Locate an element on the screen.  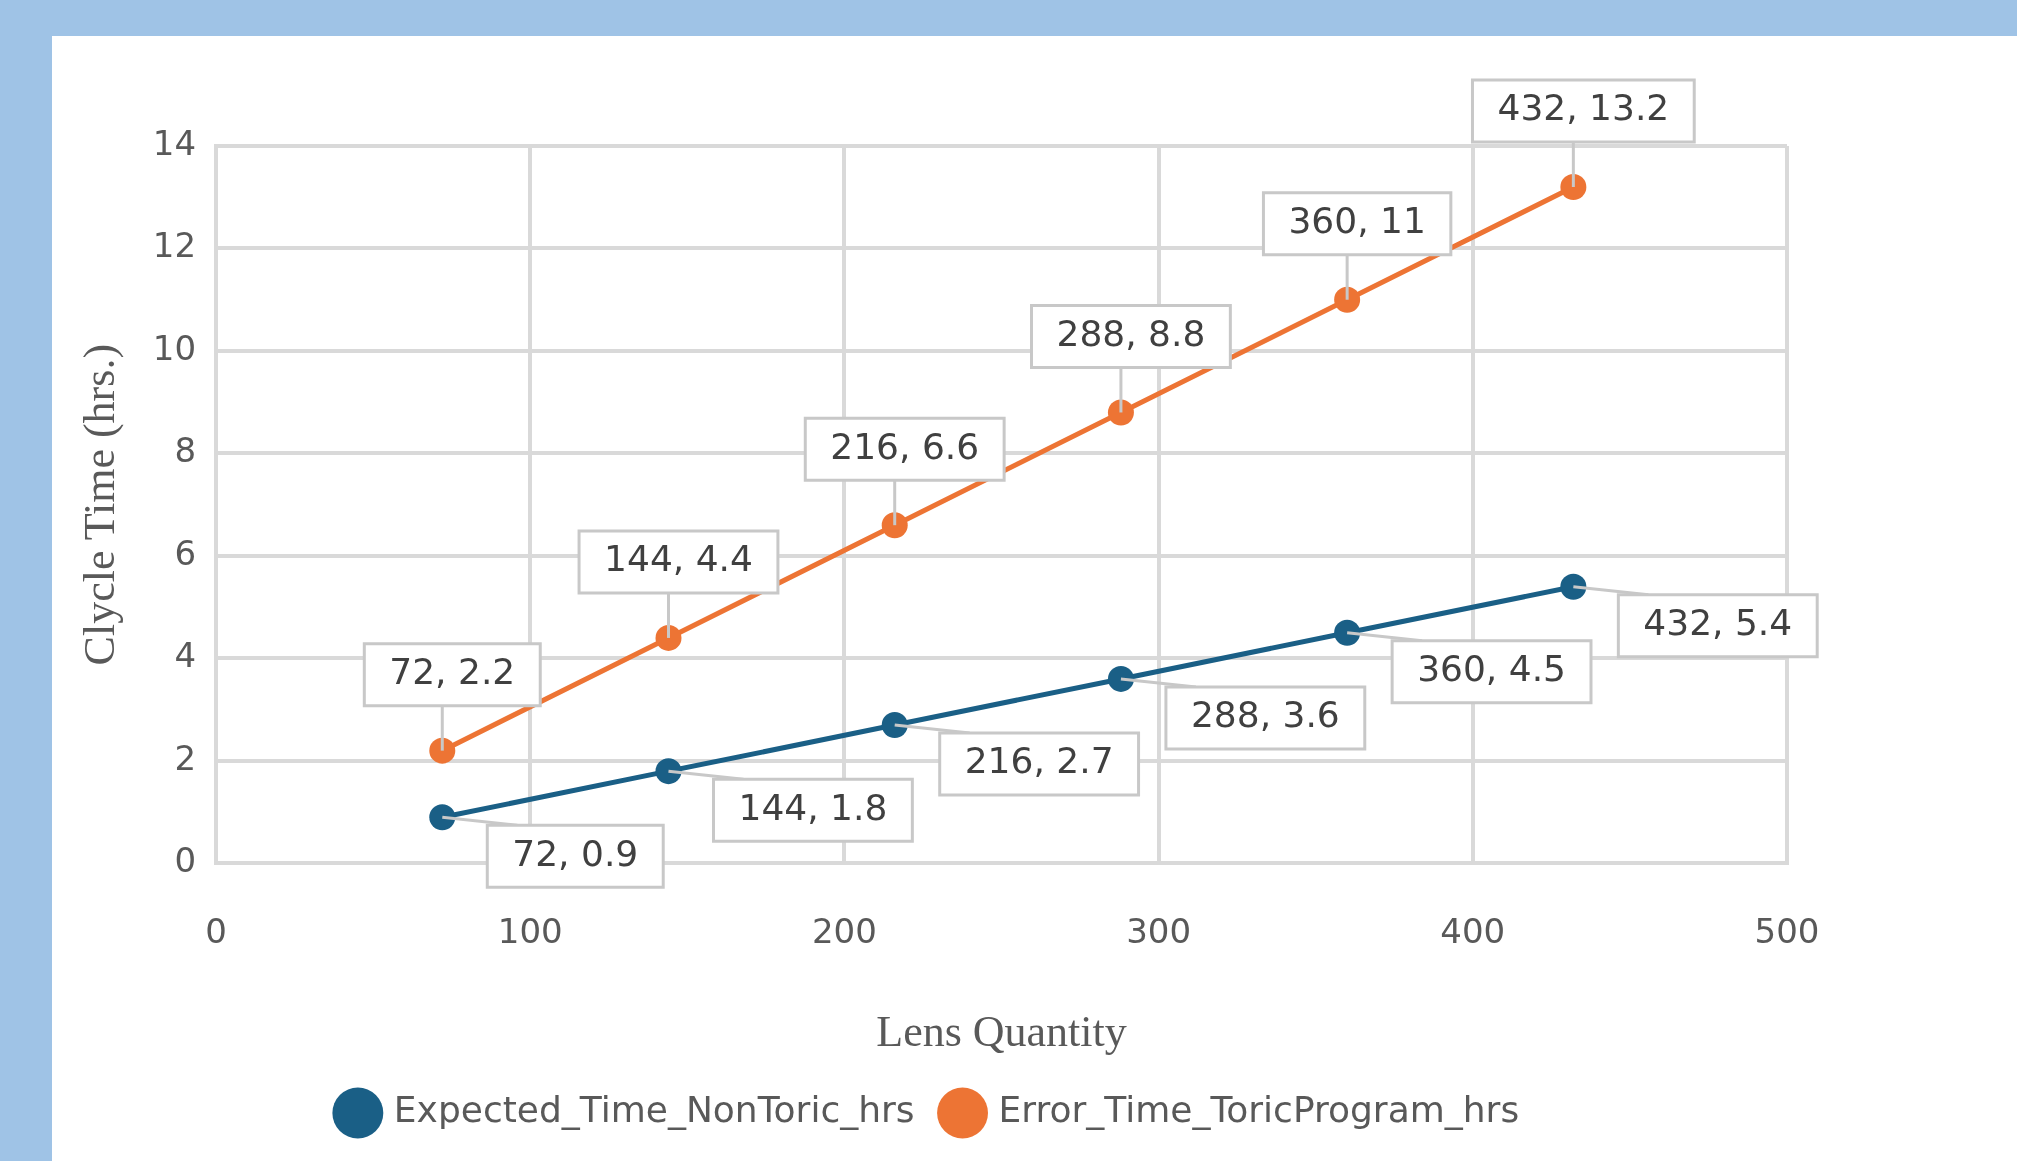
y-tick-label: 14 is located at coordinates (174, 142).